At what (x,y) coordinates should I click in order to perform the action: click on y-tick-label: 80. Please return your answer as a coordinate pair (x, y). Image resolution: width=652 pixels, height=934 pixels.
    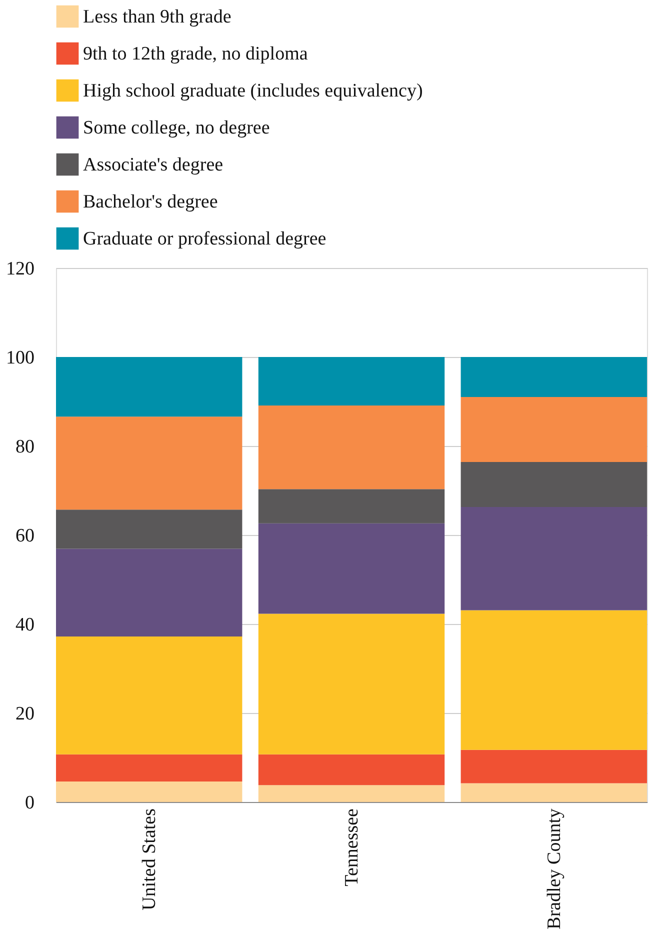
    Looking at the image, I should click on (25, 447).